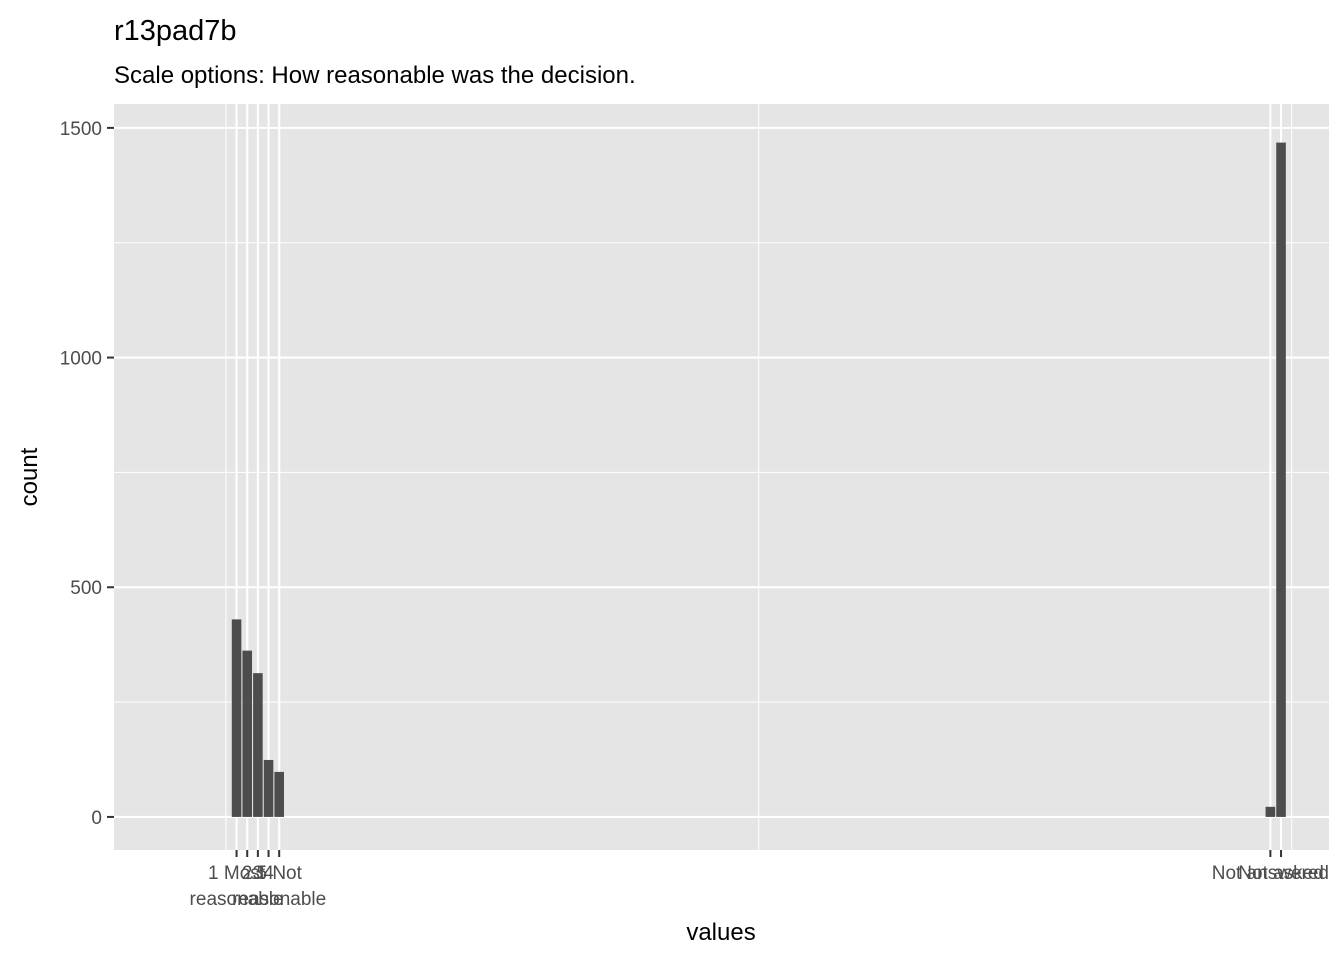 The width and height of the screenshot is (1344, 965). I want to click on y-tick-label: 500, so click(86, 588).